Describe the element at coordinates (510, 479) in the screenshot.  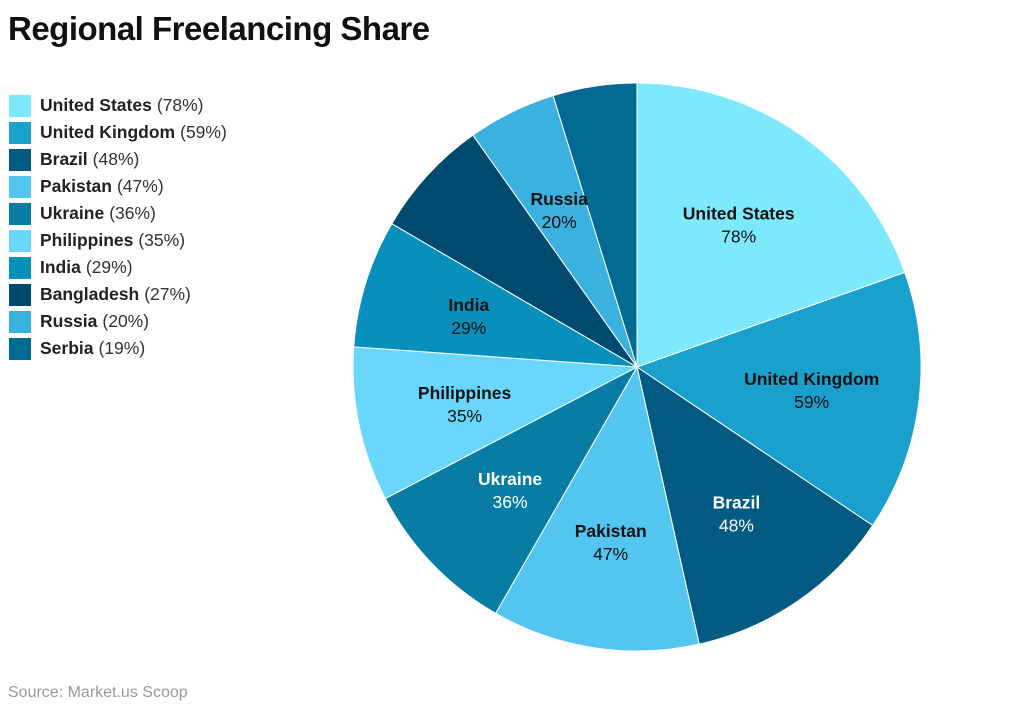
I see `slice-label: Ukraine` at that location.